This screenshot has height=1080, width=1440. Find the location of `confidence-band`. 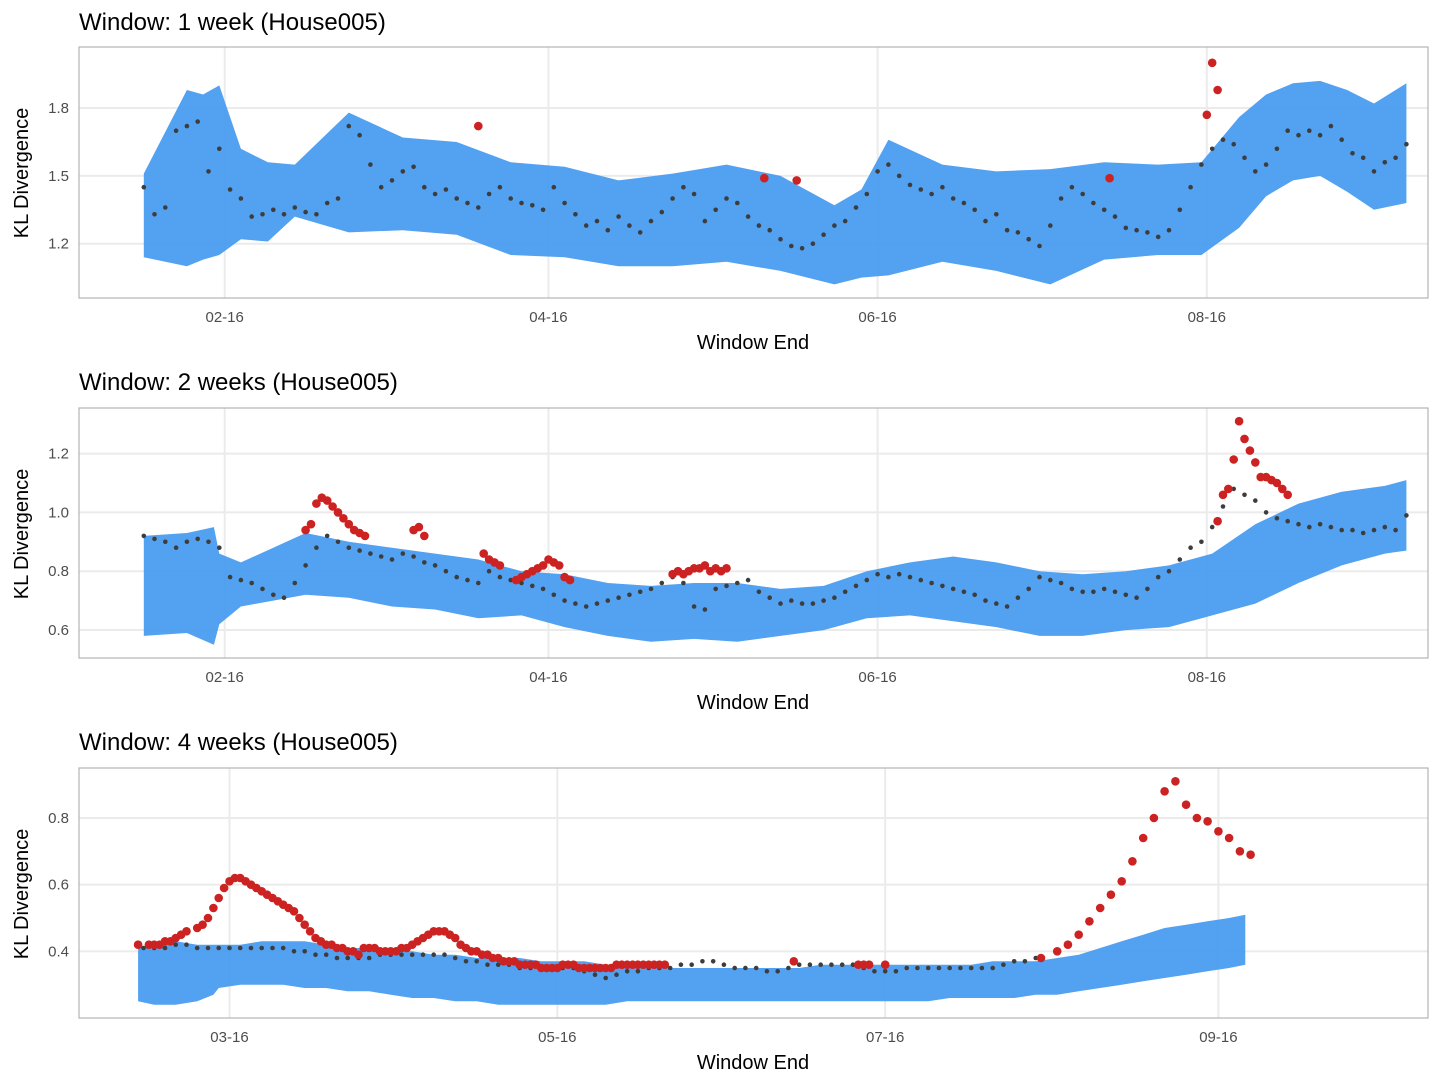

confidence-band is located at coordinates (692, 959).